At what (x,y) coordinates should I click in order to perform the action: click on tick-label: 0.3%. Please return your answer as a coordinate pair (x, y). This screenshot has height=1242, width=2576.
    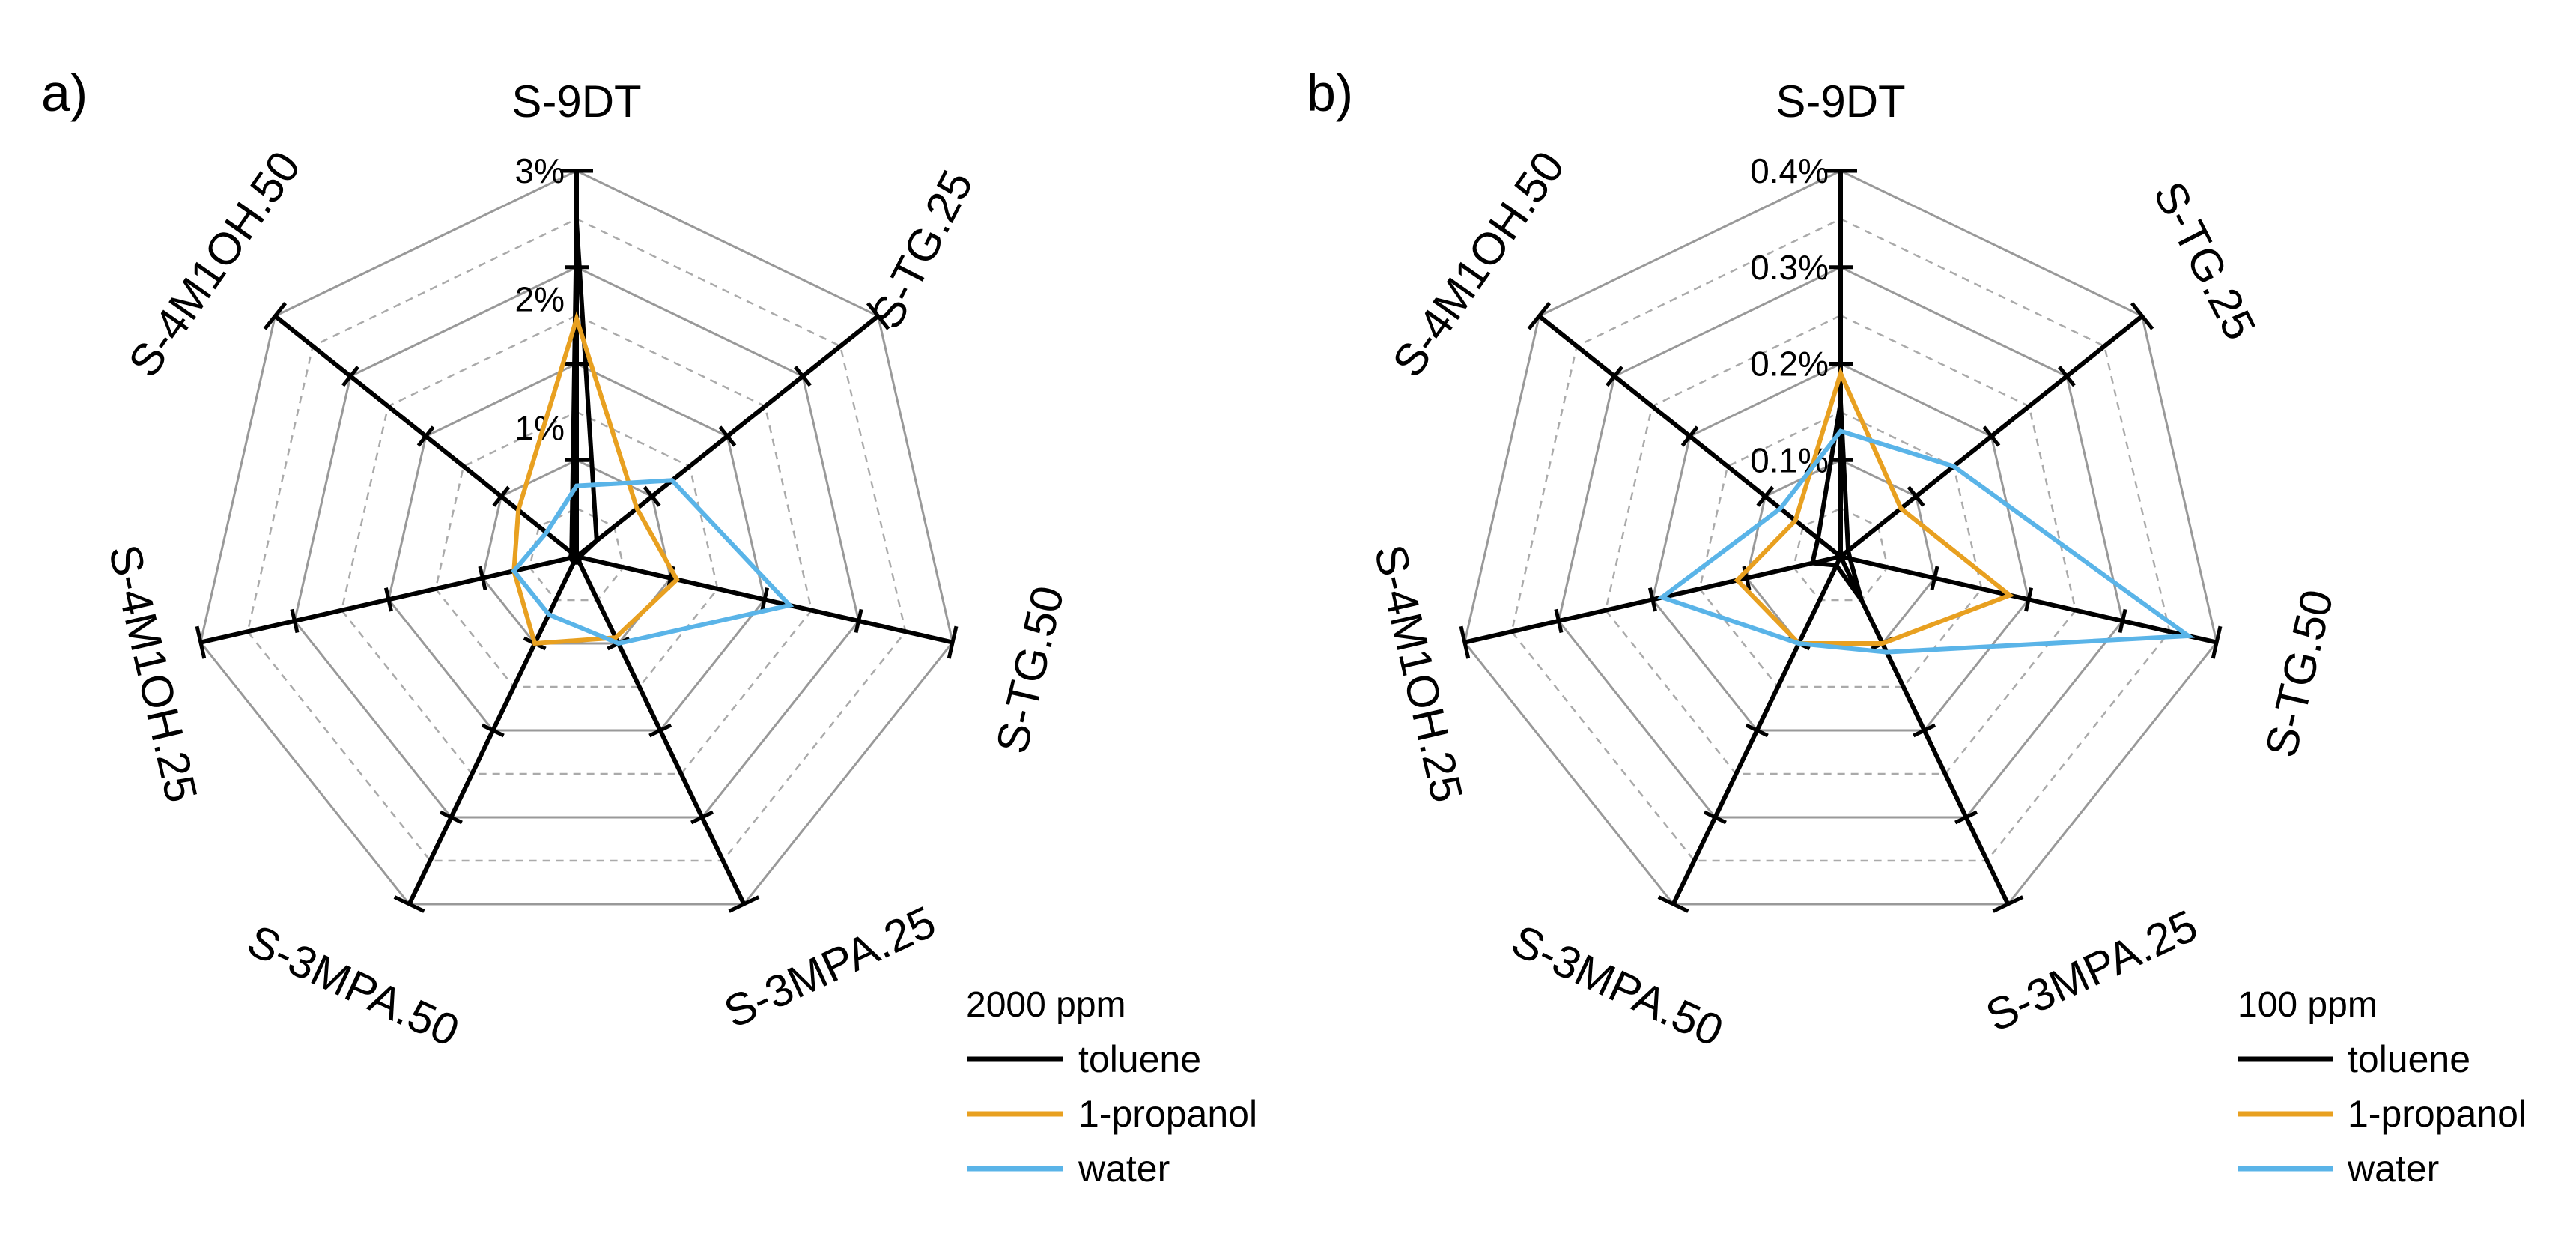
    Looking at the image, I should click on (1789, 267).